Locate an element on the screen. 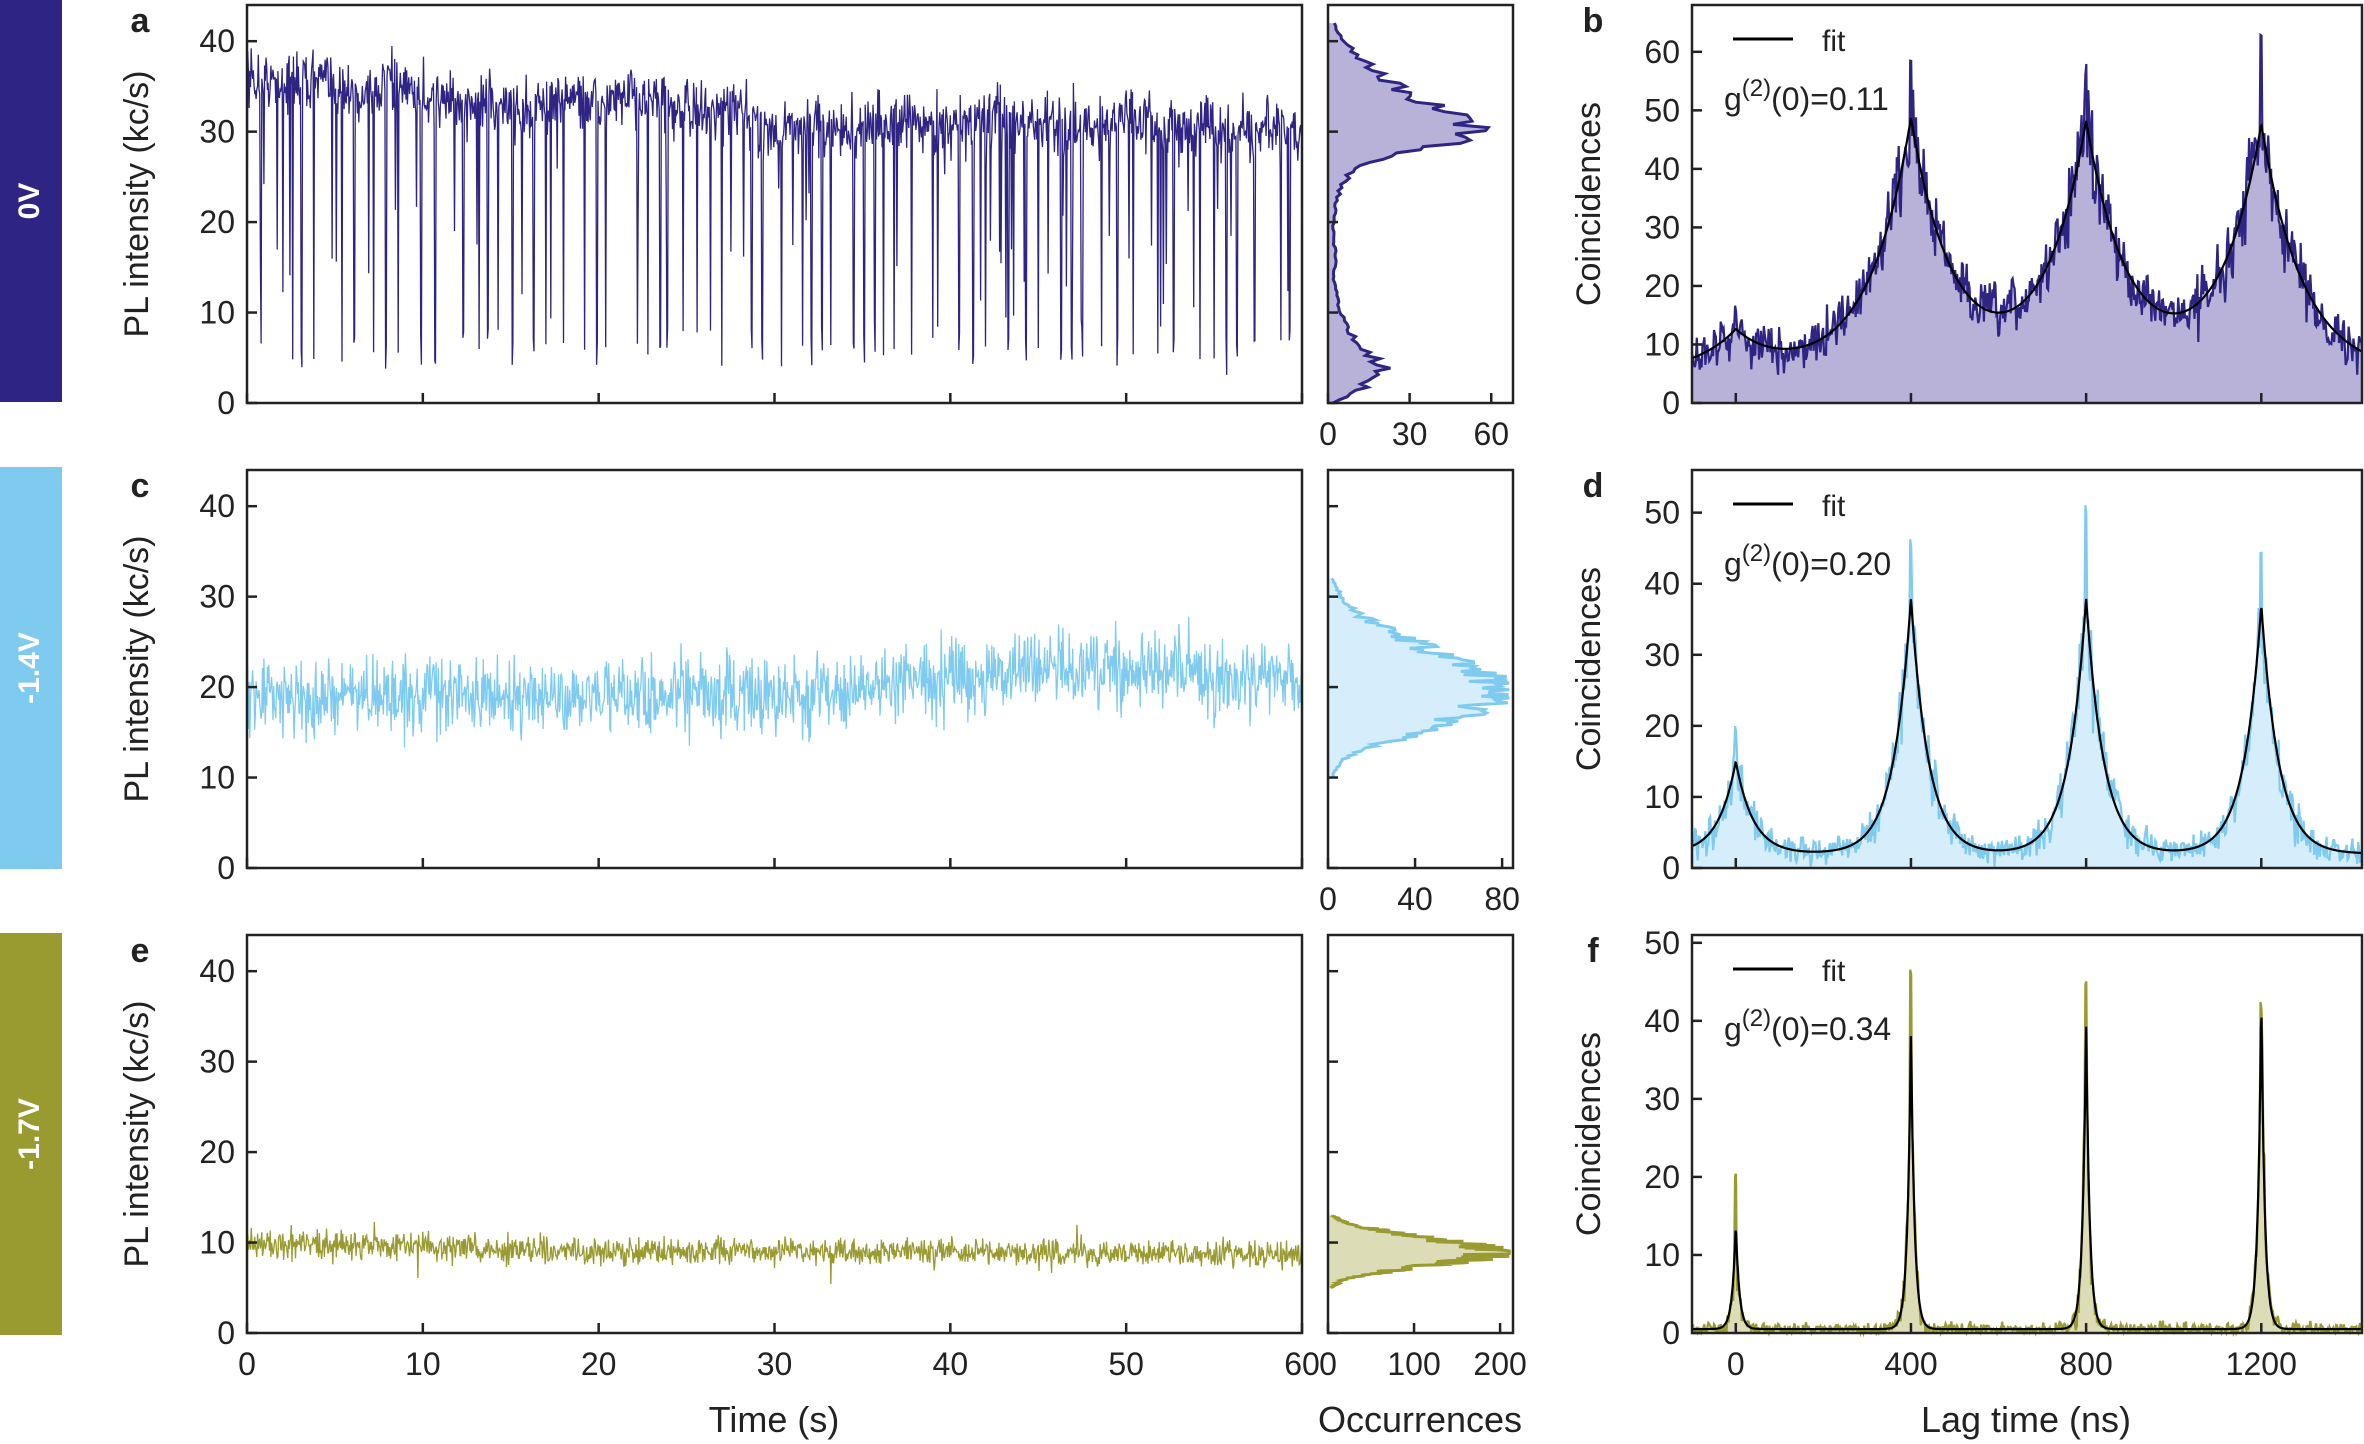  panel-letter: b is located at coordinates (1593, 21).